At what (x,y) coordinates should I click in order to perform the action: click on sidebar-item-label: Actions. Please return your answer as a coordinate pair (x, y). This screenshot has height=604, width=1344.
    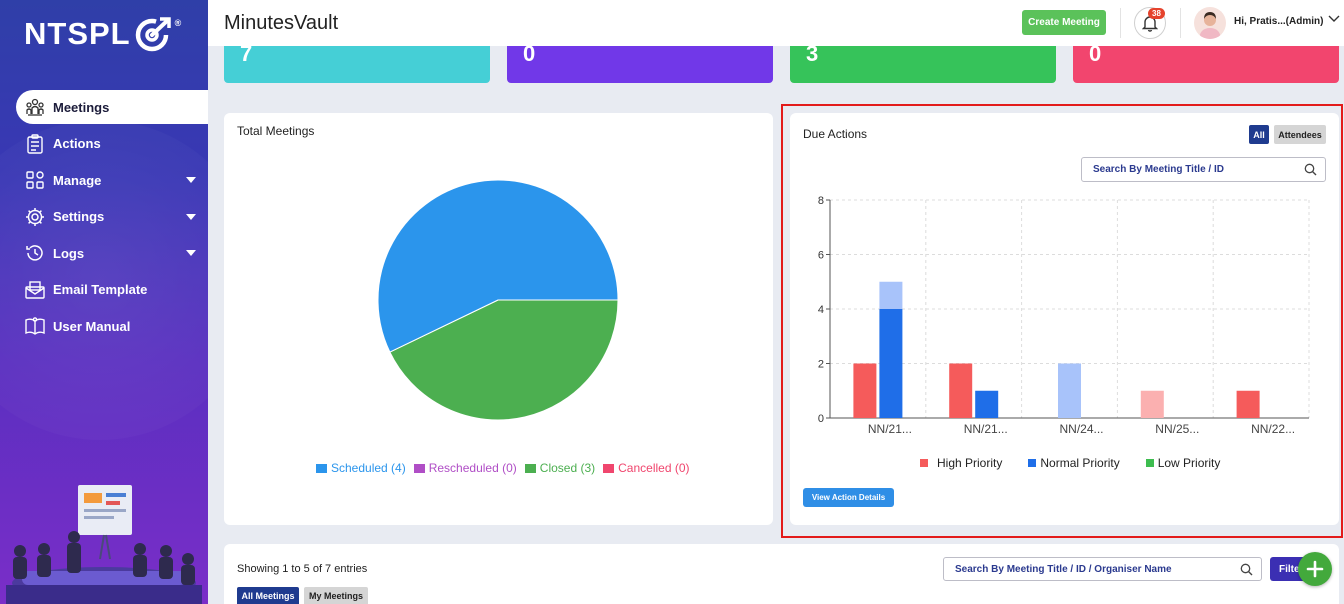
    Looking at the image, I should click on (77, 143).